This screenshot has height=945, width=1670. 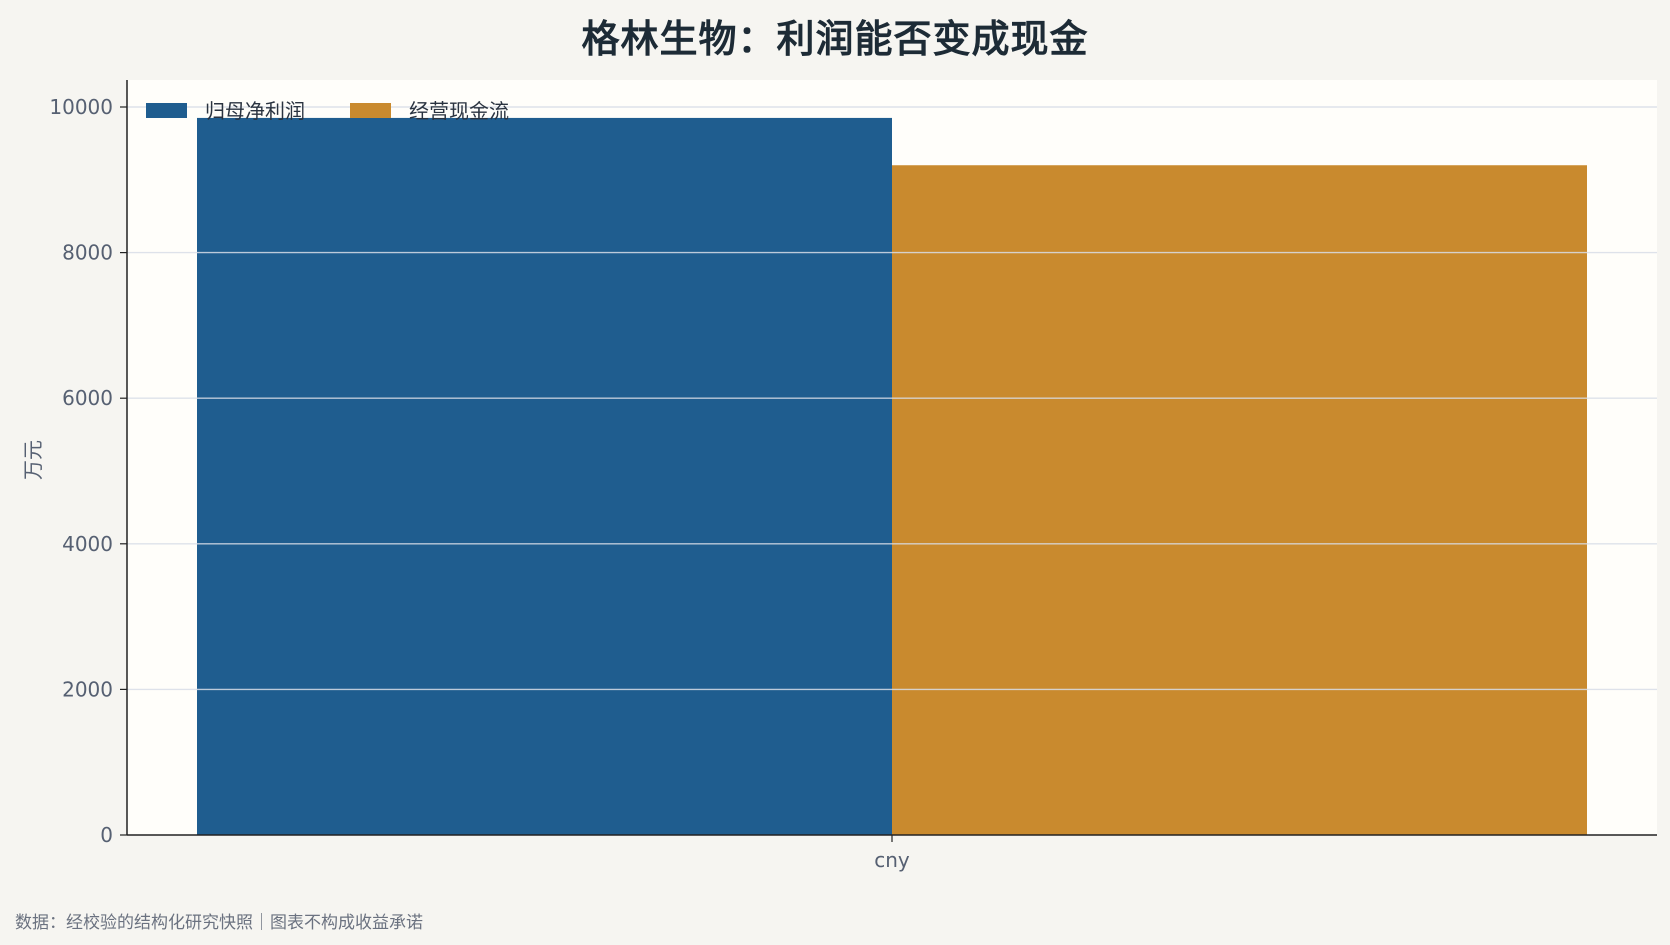 I want to click on legend: 归母净利润 经营现金流, so click(x=327, y=111).